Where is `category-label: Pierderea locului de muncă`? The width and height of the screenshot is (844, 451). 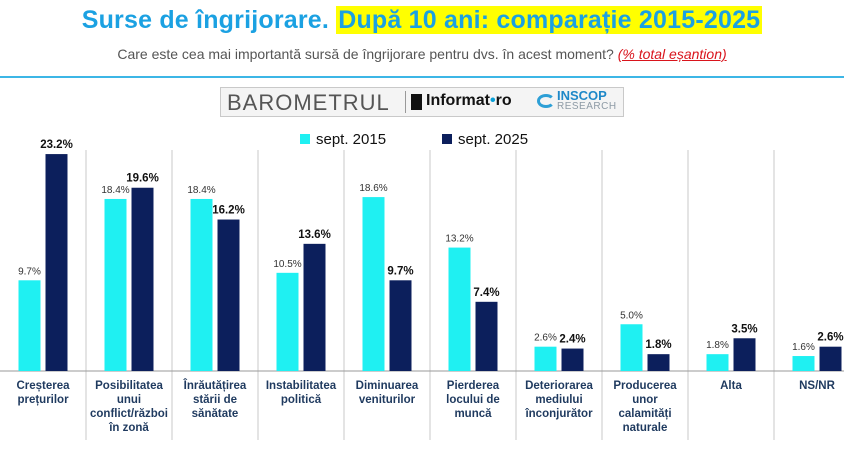 category-label: Pierderea locului de muncă is located at coordinates (473, 400).